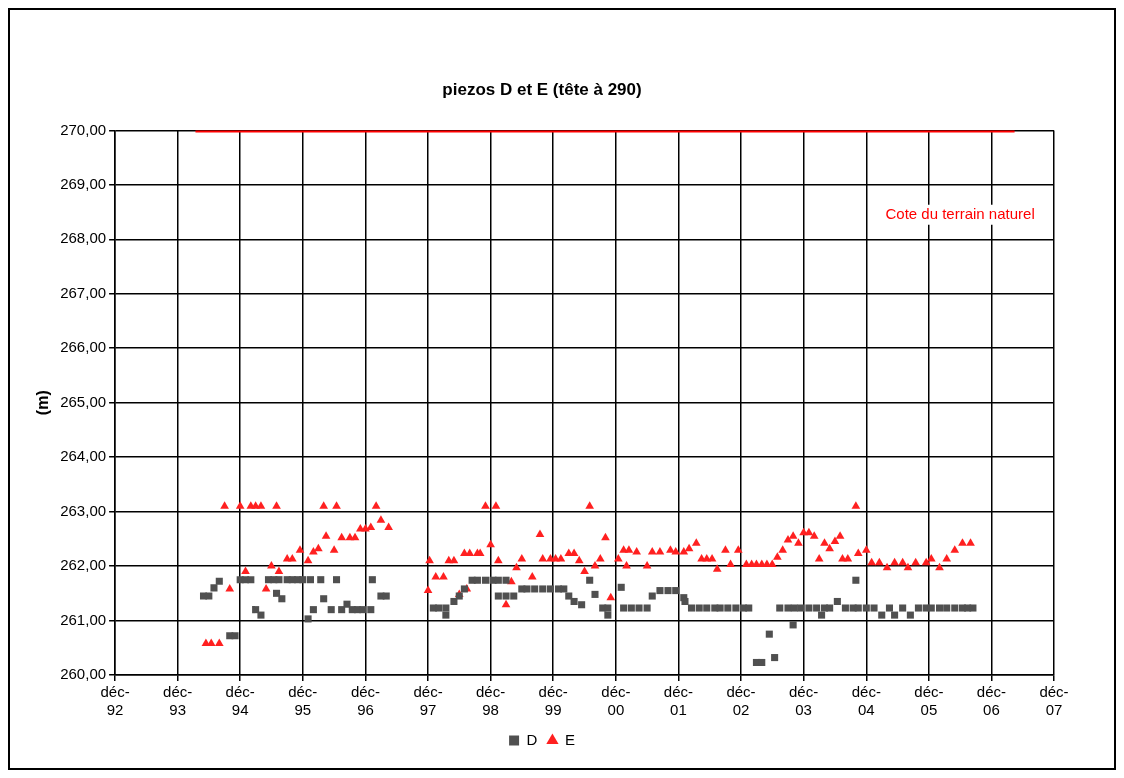 The image size is (1124, 778). Describe the element at coordinates (542, 89) in the screenshot. I see `chart-title: piezos D et E (tête à 290)` at that location.